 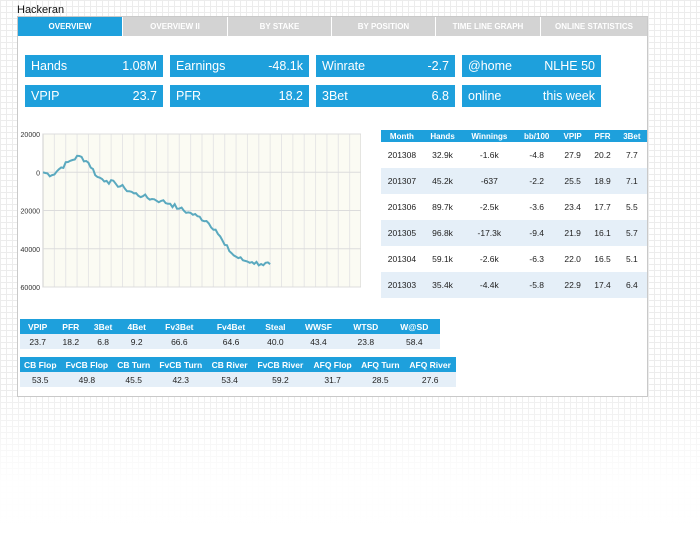 What do you see at coordinates (569, 66) in the screenshot?
I see `home-value: NLHE 50` at bounding box center [569, 66].